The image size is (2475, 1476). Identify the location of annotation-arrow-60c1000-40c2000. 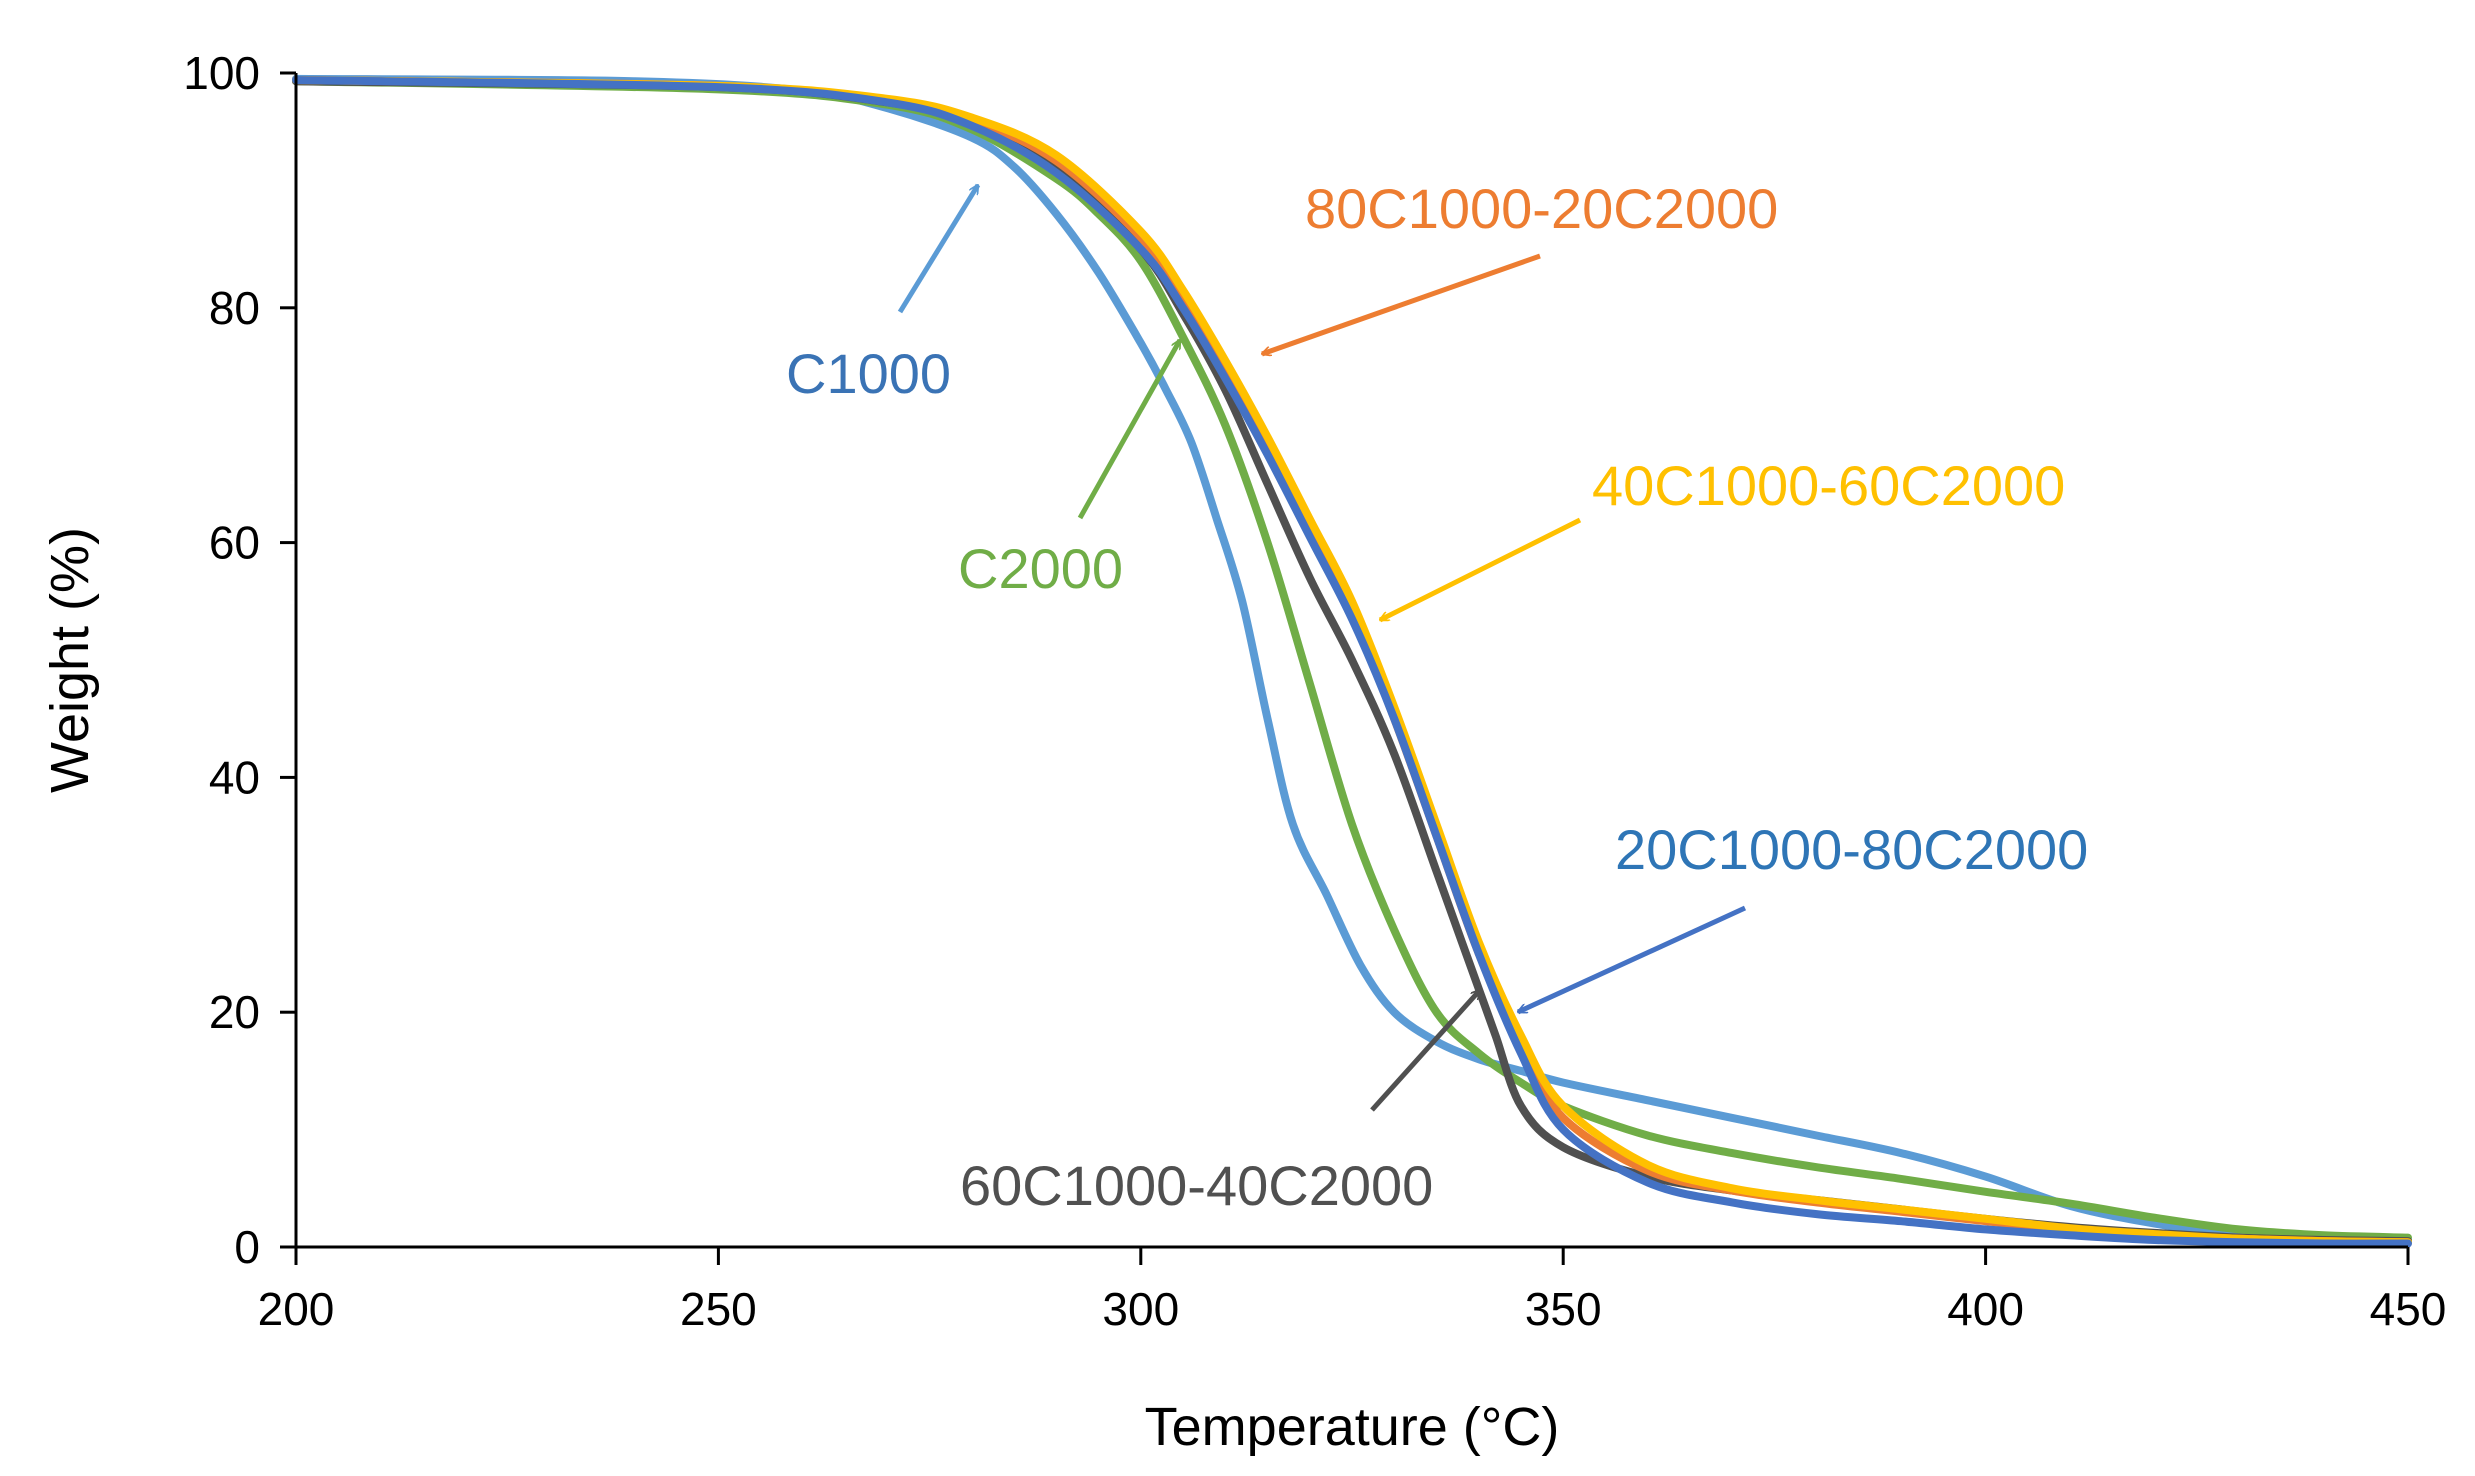
(1426, 1051).